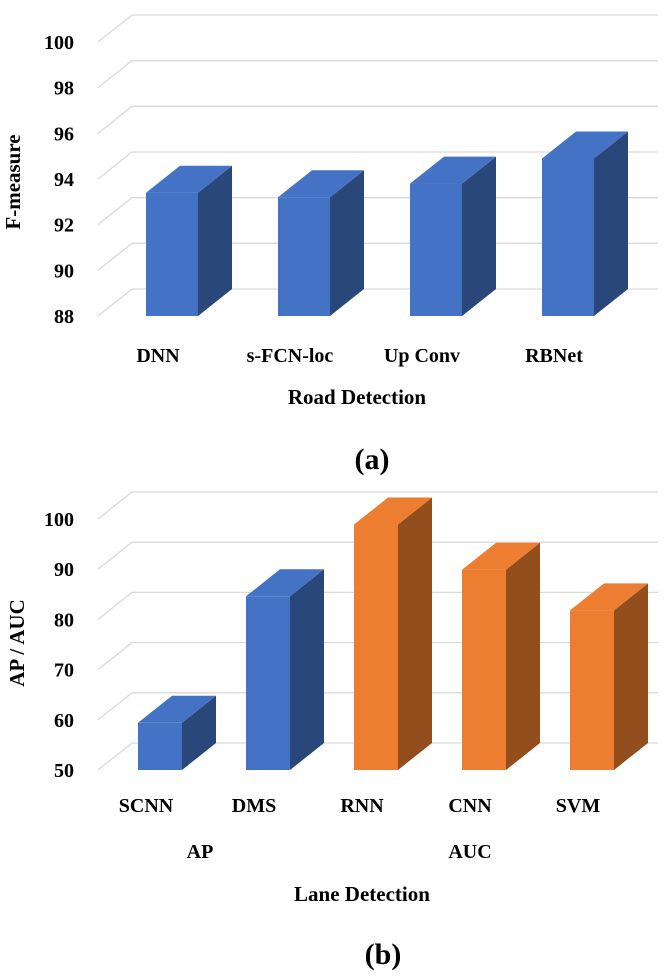 Image resolution: width=672 pixels, height=977 pixels. Describe the element at coordinates (172, 254) in the screenshot. I see `bar-DNN` at that location.